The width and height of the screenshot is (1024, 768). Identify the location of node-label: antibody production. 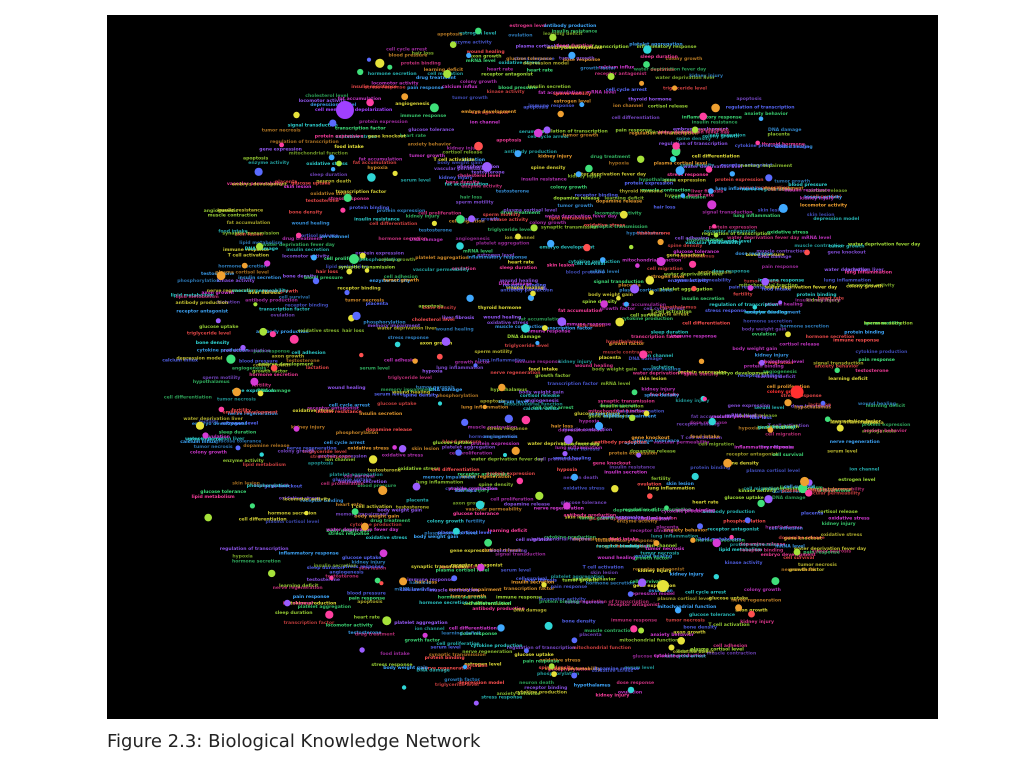
(202, 303).